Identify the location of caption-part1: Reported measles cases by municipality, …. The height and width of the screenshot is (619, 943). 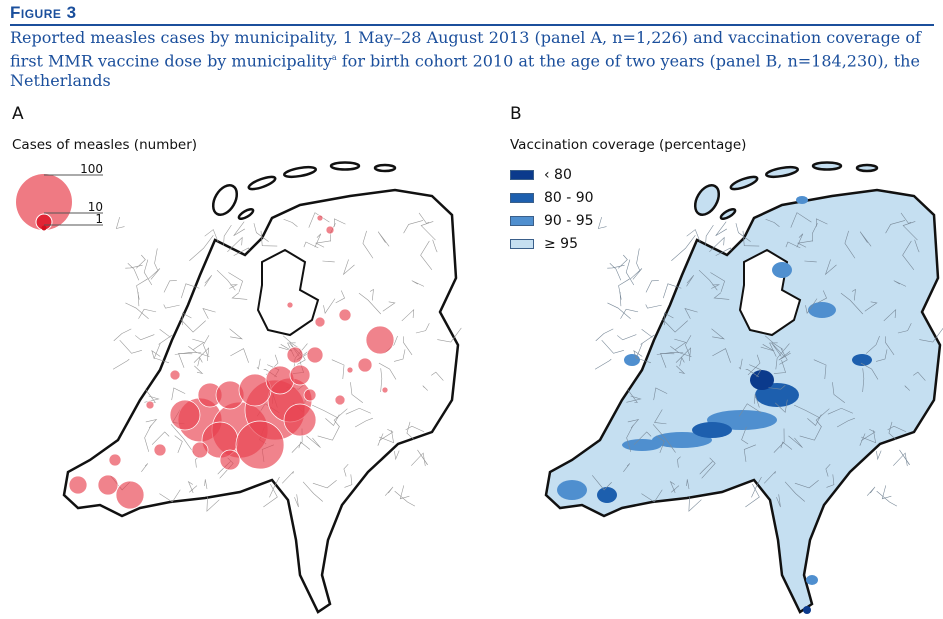
(465, 49).